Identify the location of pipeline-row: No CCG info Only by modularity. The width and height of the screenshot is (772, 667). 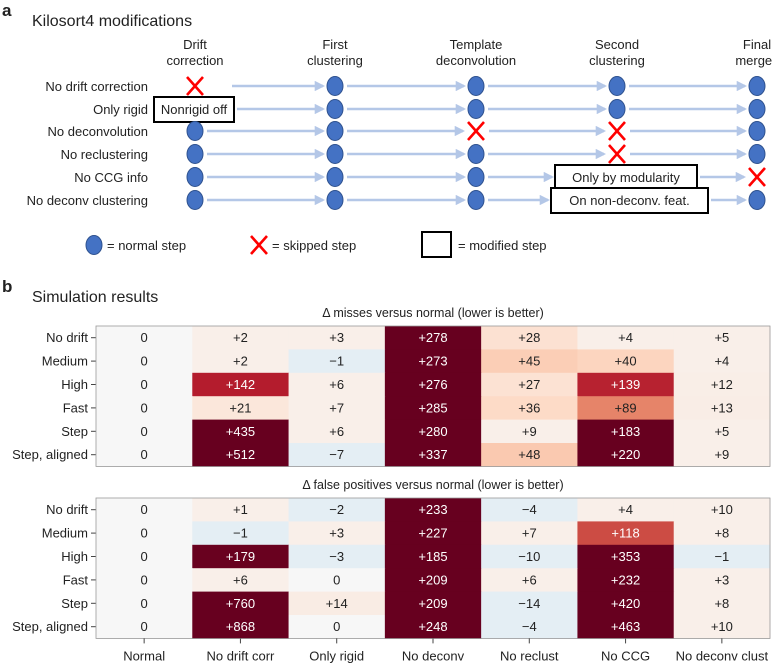
(420, 177).